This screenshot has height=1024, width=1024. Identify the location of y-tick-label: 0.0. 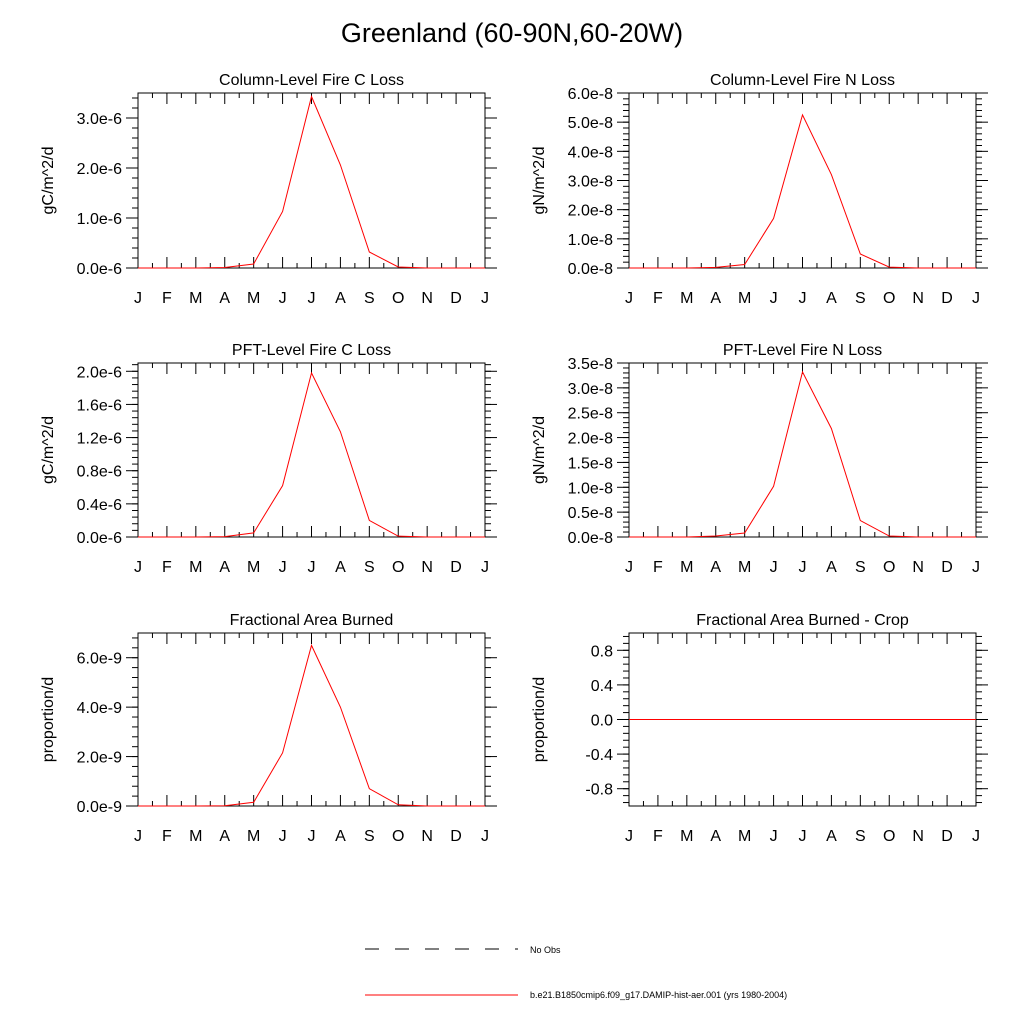
(602, 721).